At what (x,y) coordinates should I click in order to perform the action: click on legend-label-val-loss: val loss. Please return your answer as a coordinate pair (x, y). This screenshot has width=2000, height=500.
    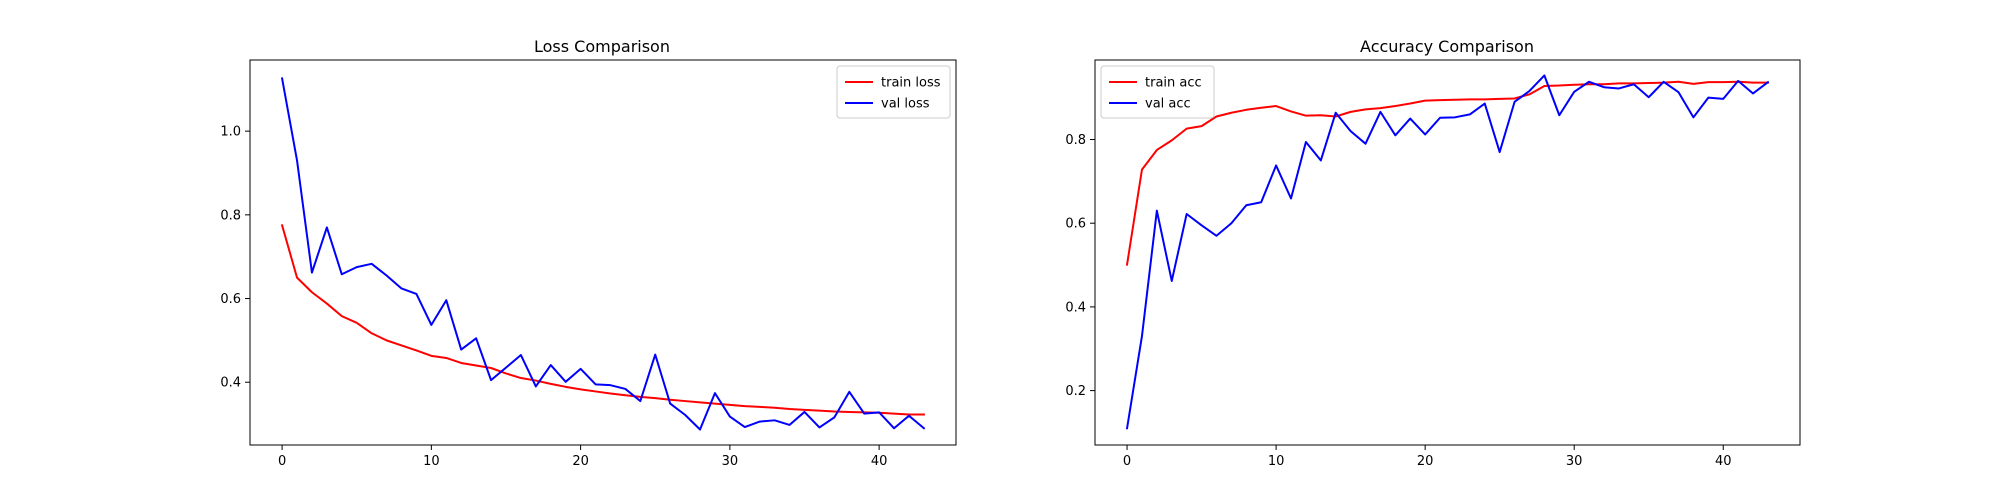
    Looking at the image, I should click on (905, 104).